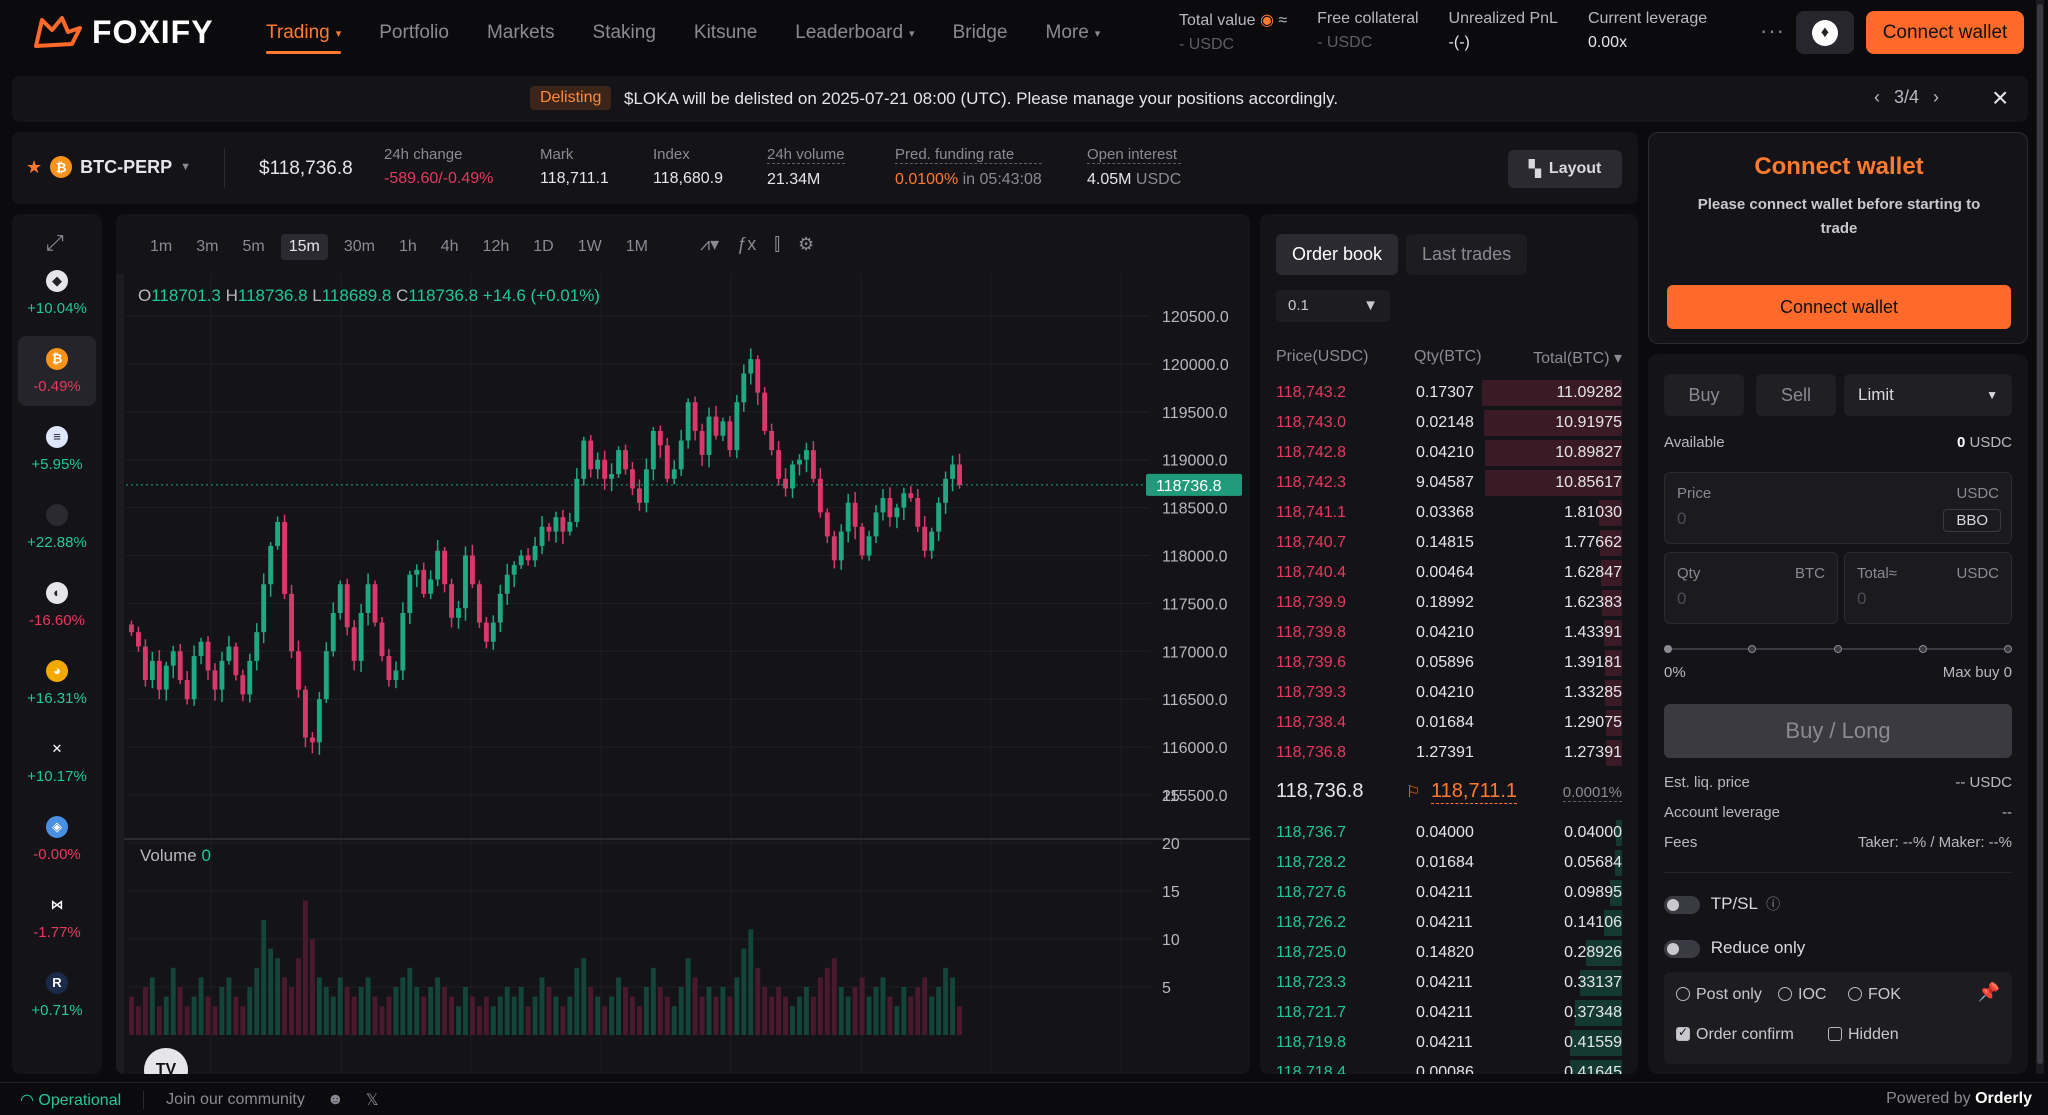  What do you see at coordinates (414, 33) in the screenshot?
I see `nav-portfolio: Portfolio` at bounding box center [414, 33].